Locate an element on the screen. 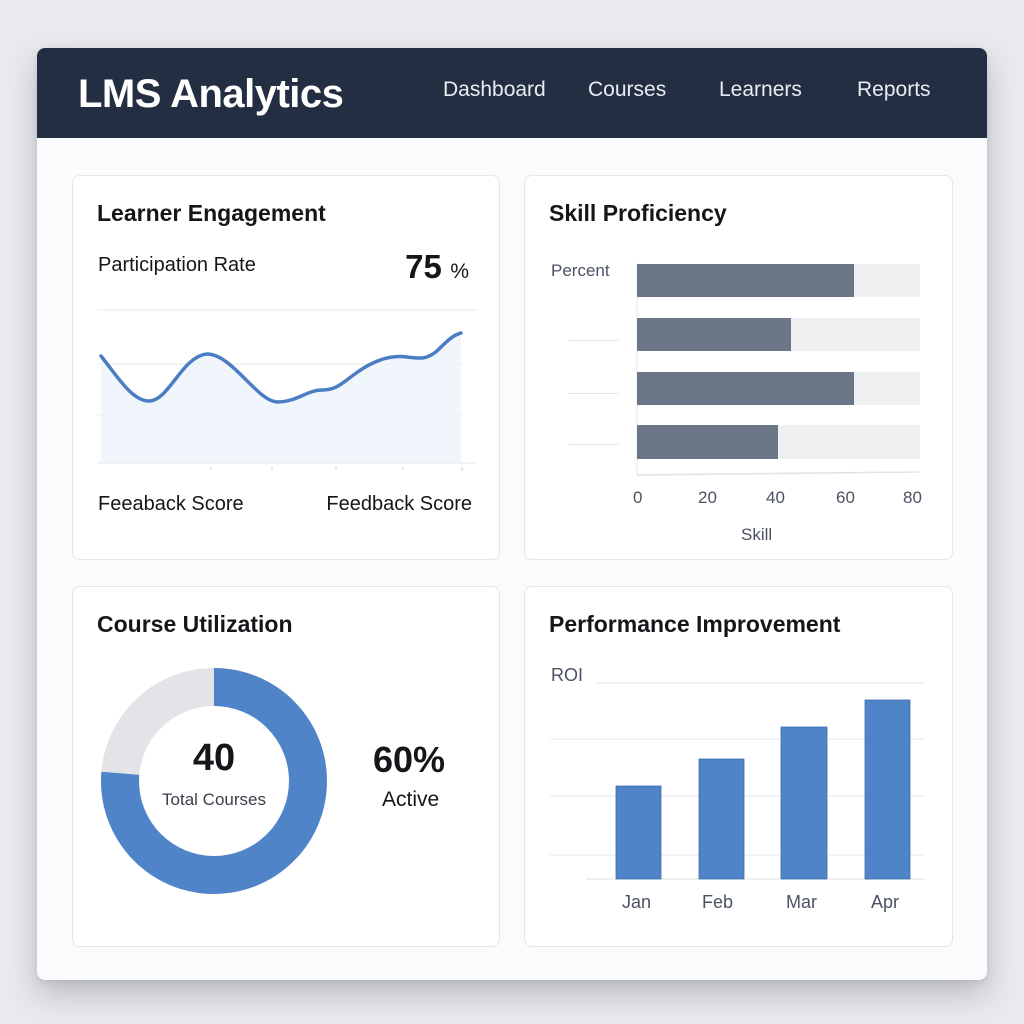 Image resolution: width=1024 pixels, height=1024 pixels. main-nav: Dashboard Courses Learners Reports is located at coordinates (512, 93).